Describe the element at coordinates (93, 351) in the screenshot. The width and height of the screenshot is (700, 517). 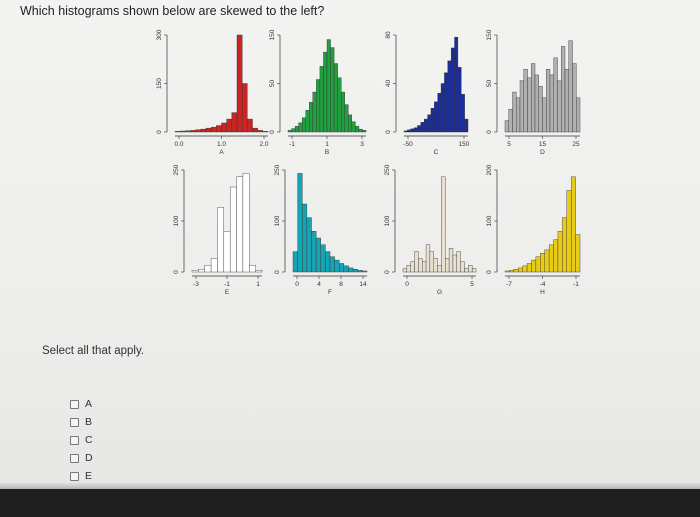
I see `instruction-text: Select all that apply.` at that location.